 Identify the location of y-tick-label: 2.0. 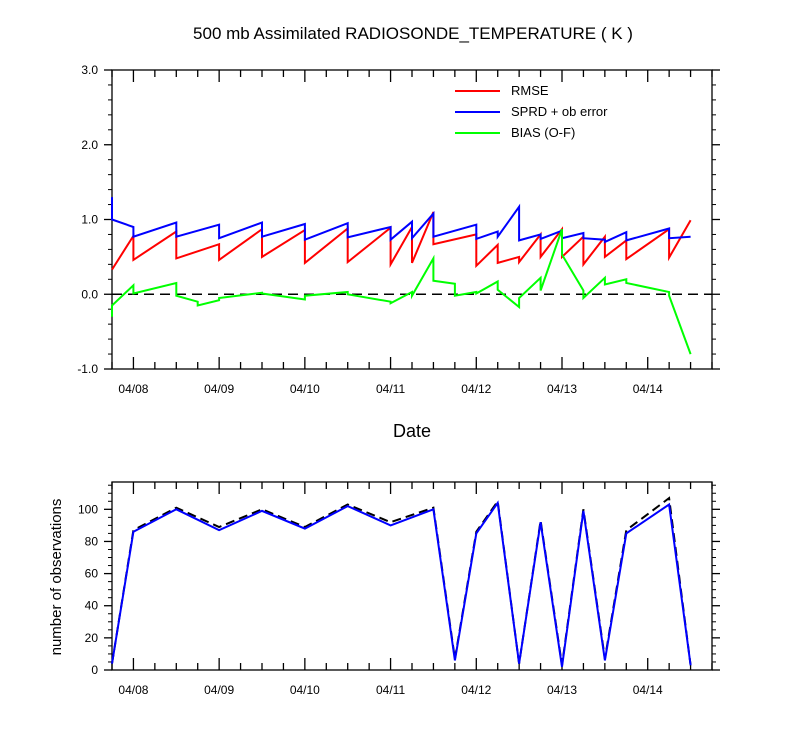
(89, 145).